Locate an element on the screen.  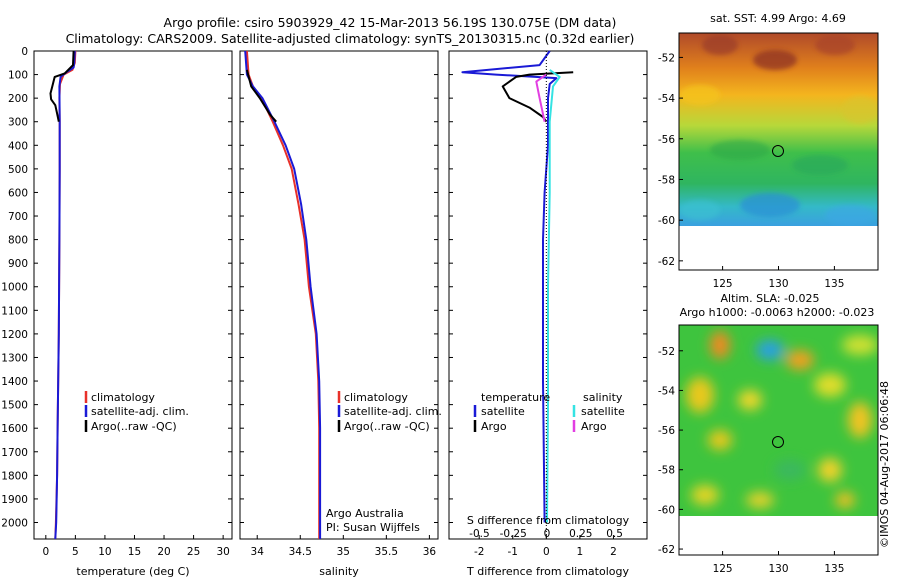
depth-tick-label: 1800 is located at coordinates (14, 476).